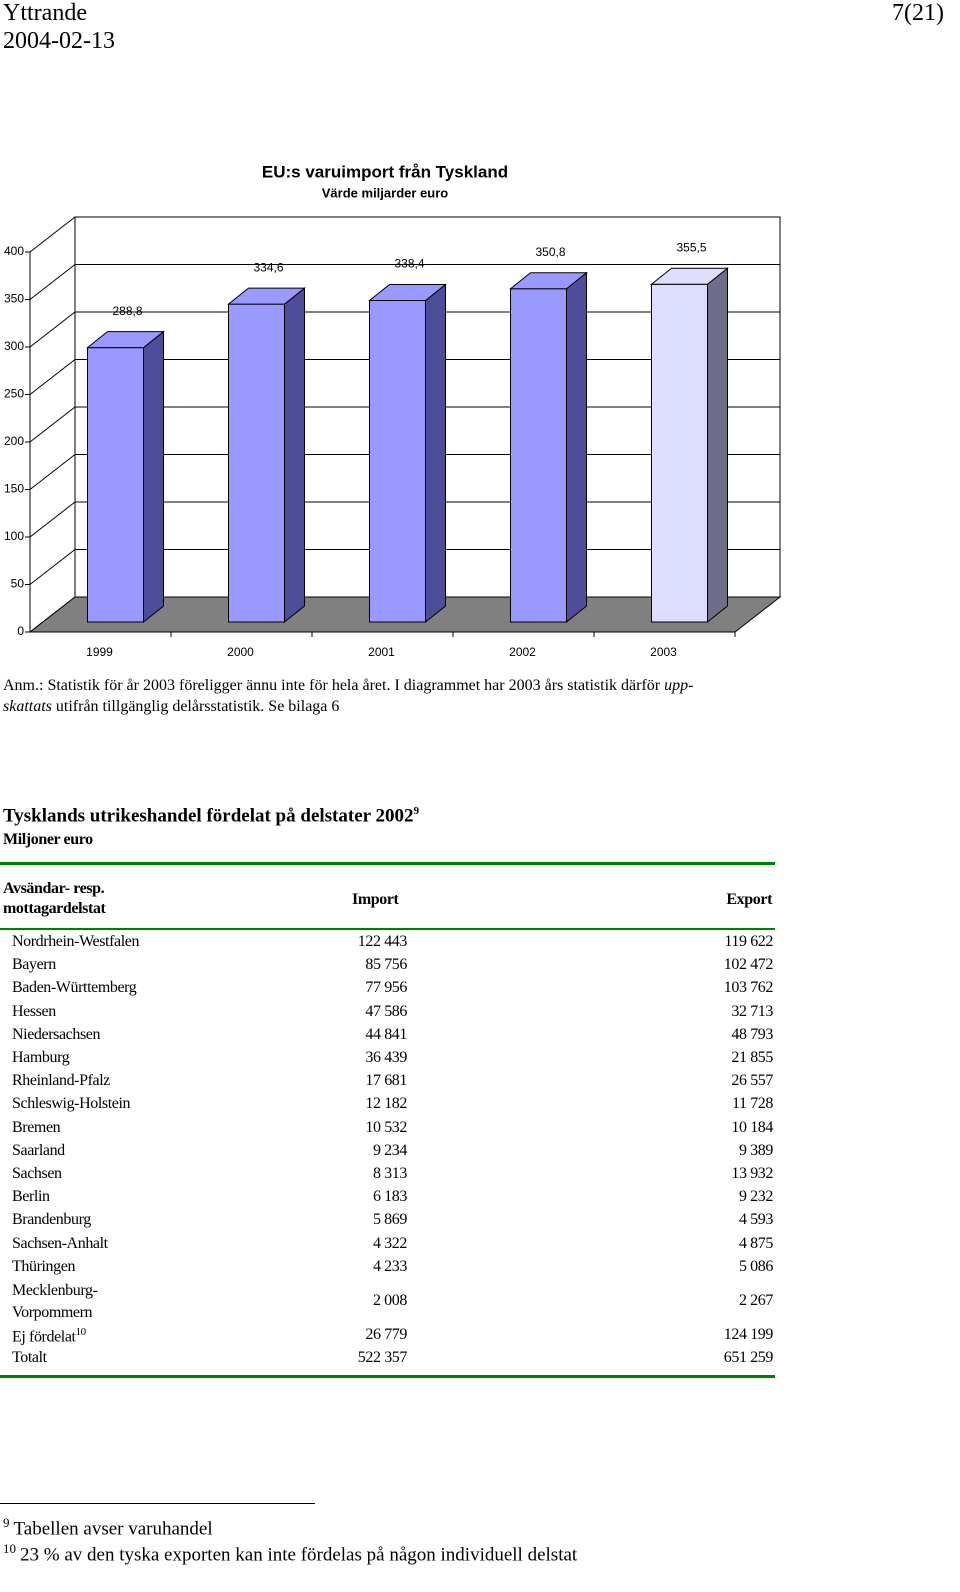 The width and height of the screenshot is (960, 1592). What do you see at coordinates (386, 1011) in the screenshot?
I see `import-value: 47 586` at bounding box center [386, 1011].